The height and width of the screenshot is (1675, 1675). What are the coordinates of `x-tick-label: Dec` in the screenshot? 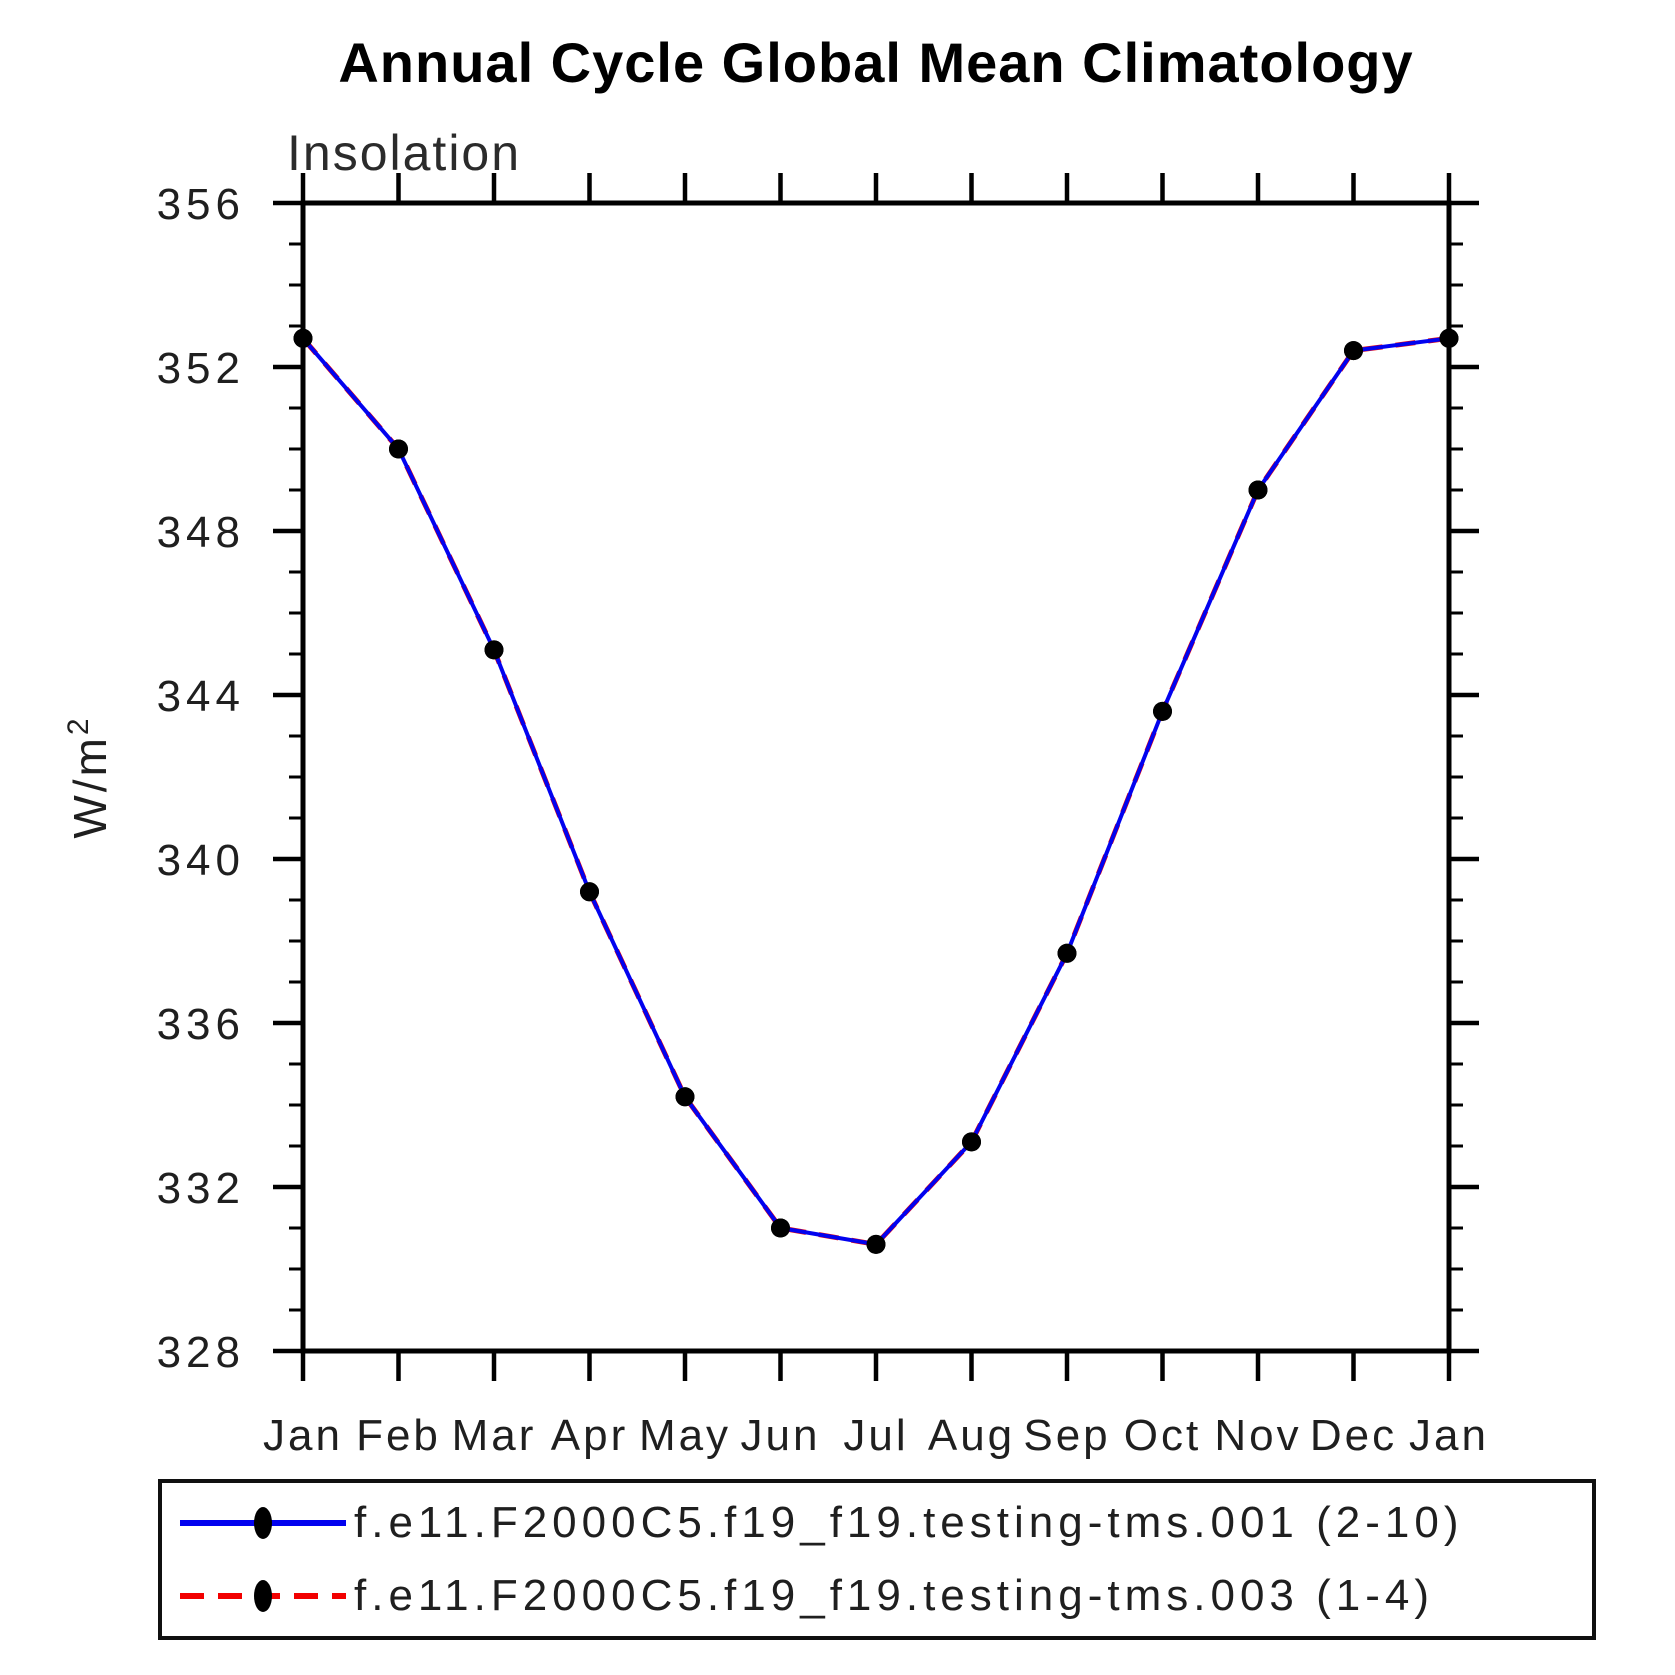 It's located at (1353, 1435).